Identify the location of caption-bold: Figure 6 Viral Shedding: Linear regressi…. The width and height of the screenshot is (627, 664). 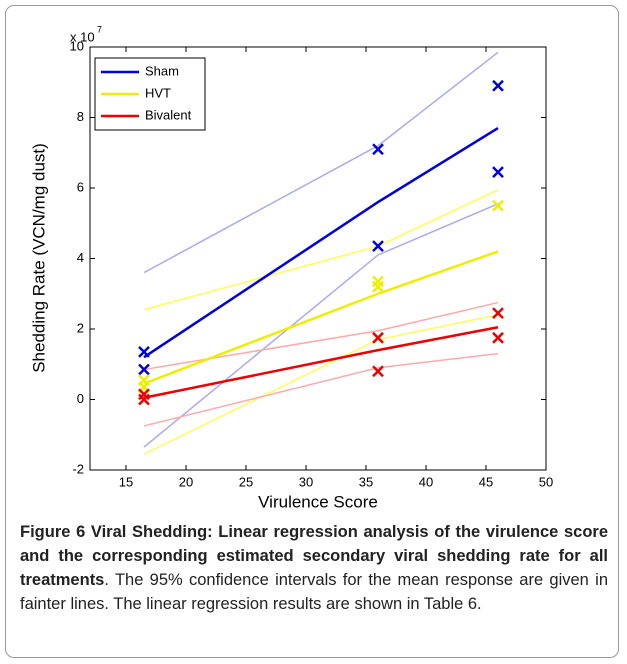
(314, 556).